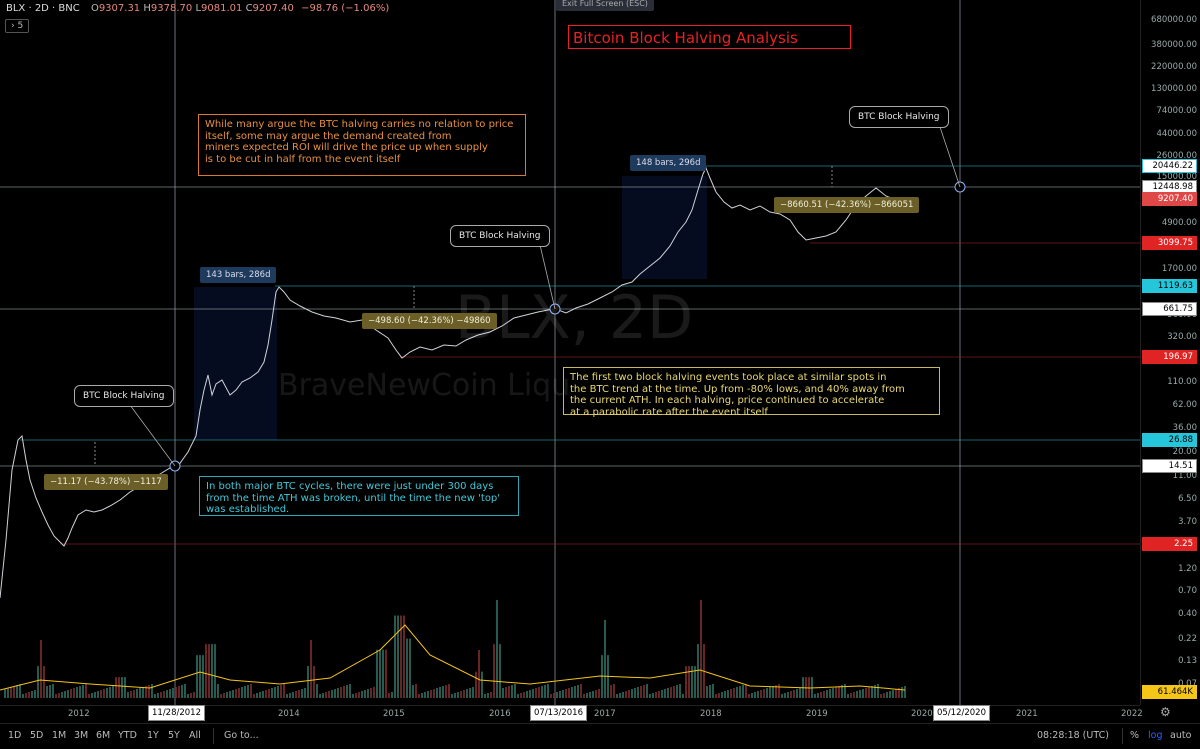 The image size is (1200, 749). Describe the element at coordinates (43, 8) in the screenshot. I see `symbol-label: BLX · 2D · BNC` at that location.